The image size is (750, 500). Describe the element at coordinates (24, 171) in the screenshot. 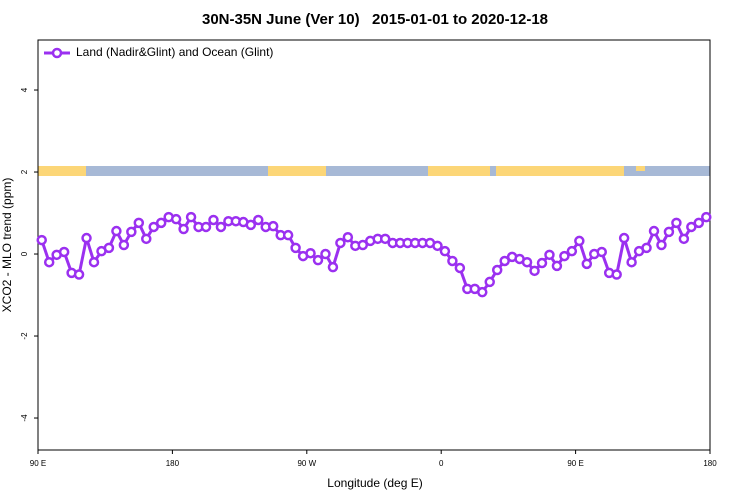

I see `y-tick-label: 2` at that location.